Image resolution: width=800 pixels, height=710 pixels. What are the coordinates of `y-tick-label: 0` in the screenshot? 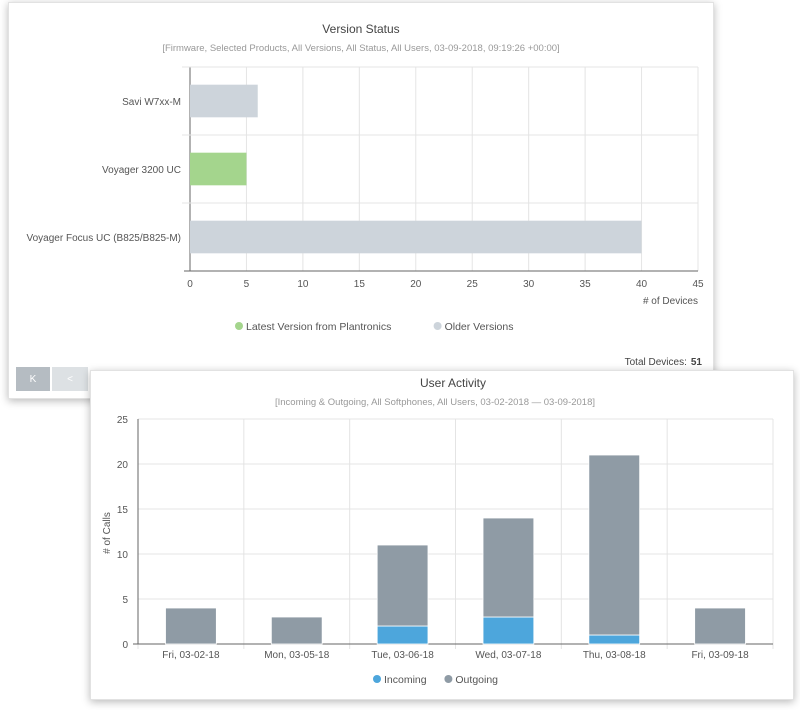 It's located at (125, 645).